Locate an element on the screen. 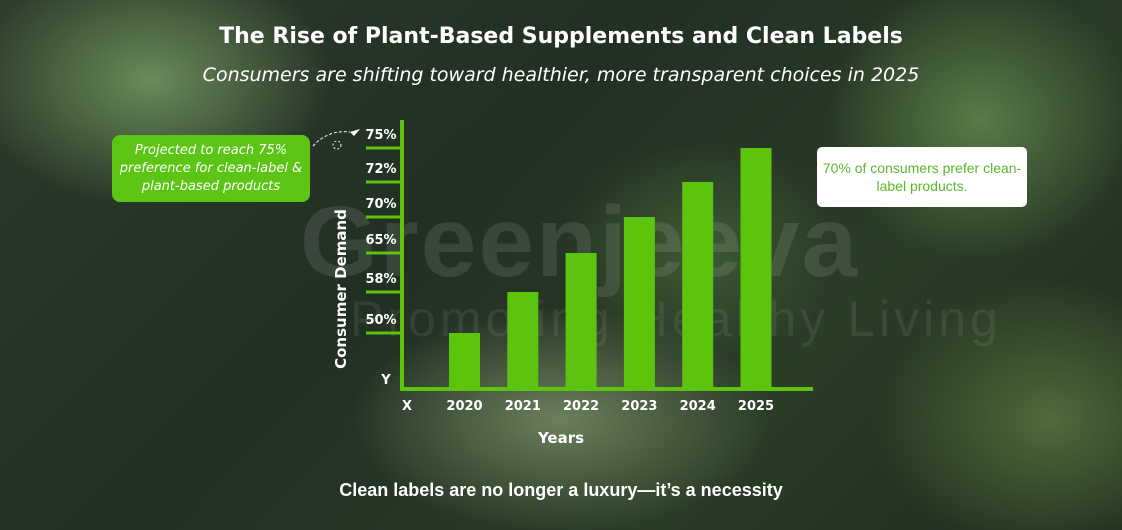  bar-2025 is located at coordinates (756, 268).